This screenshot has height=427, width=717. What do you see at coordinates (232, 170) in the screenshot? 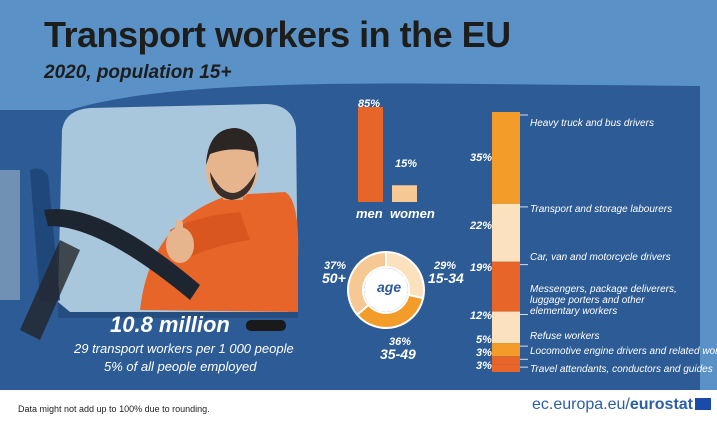
I see `driver-face` at bounding box center [232, 170].